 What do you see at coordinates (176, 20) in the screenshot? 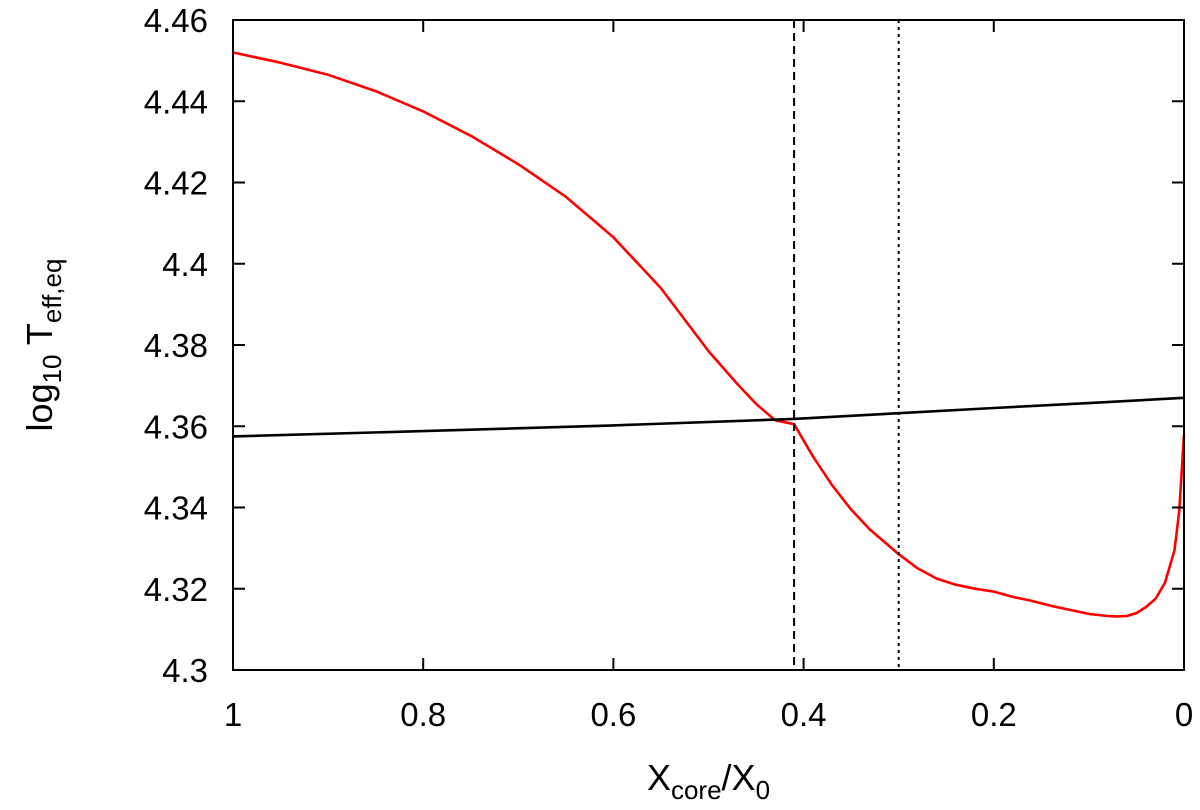
I see `y-tick-label: 4.46` at bounding box center [176, 20].